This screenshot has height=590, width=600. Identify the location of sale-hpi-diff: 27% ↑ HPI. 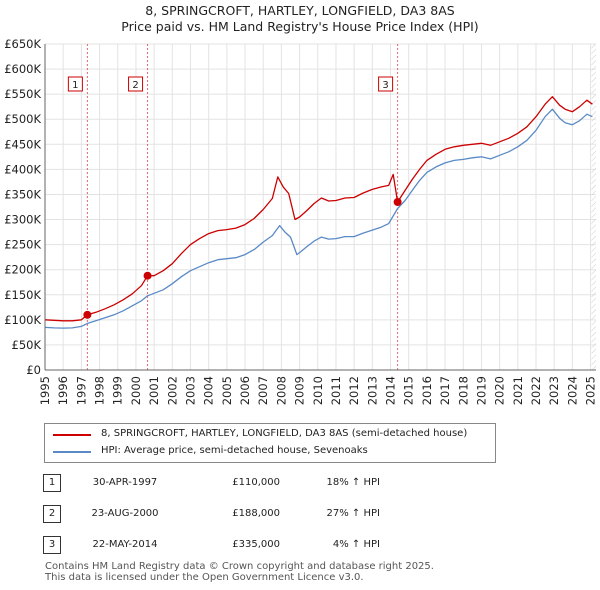
(353, 513).